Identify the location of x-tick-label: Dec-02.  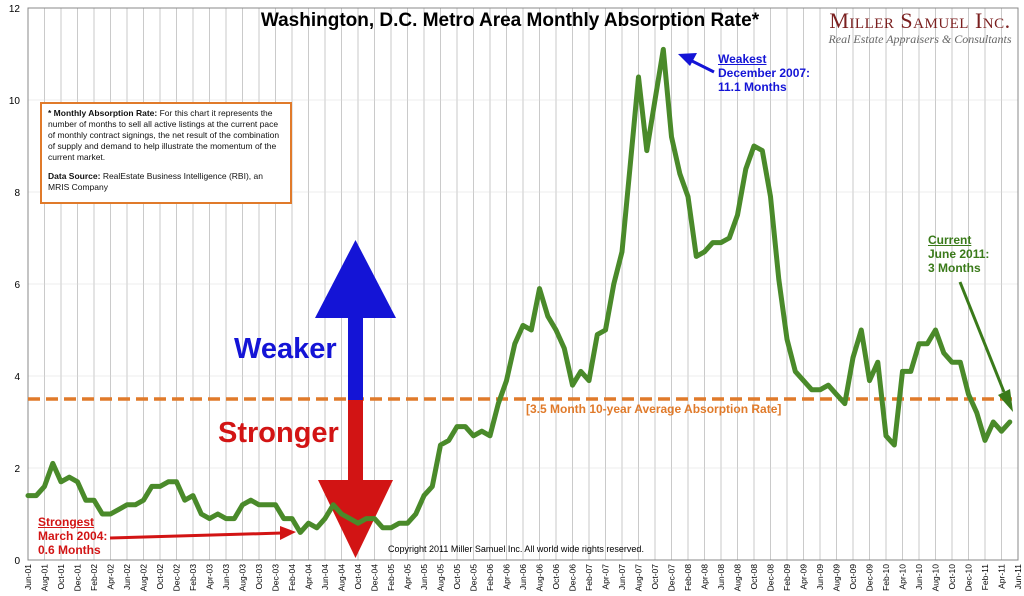
(177, 578).